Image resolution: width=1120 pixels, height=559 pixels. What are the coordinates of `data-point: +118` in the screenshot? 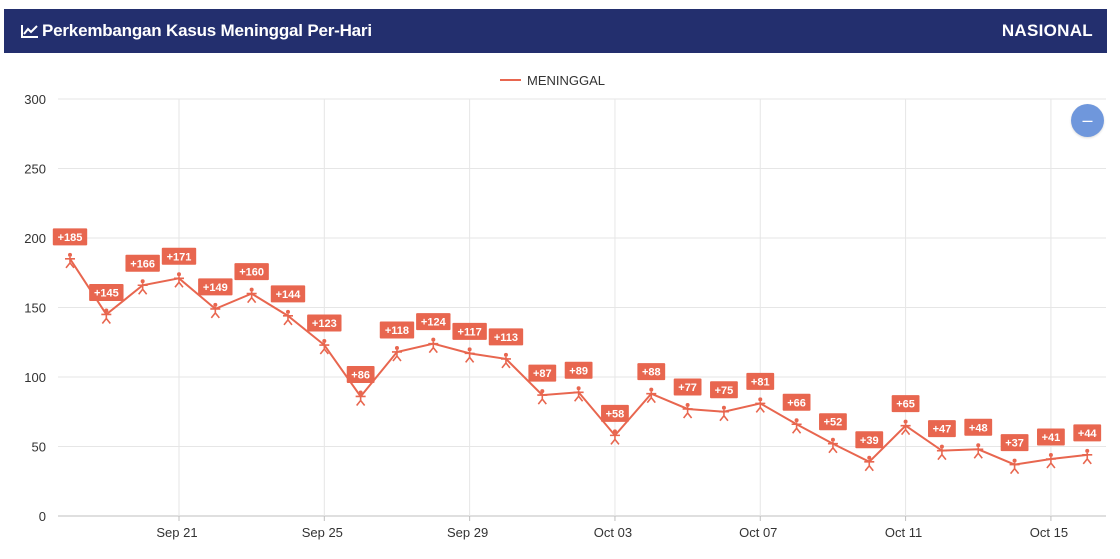 It's located at (397, 341).